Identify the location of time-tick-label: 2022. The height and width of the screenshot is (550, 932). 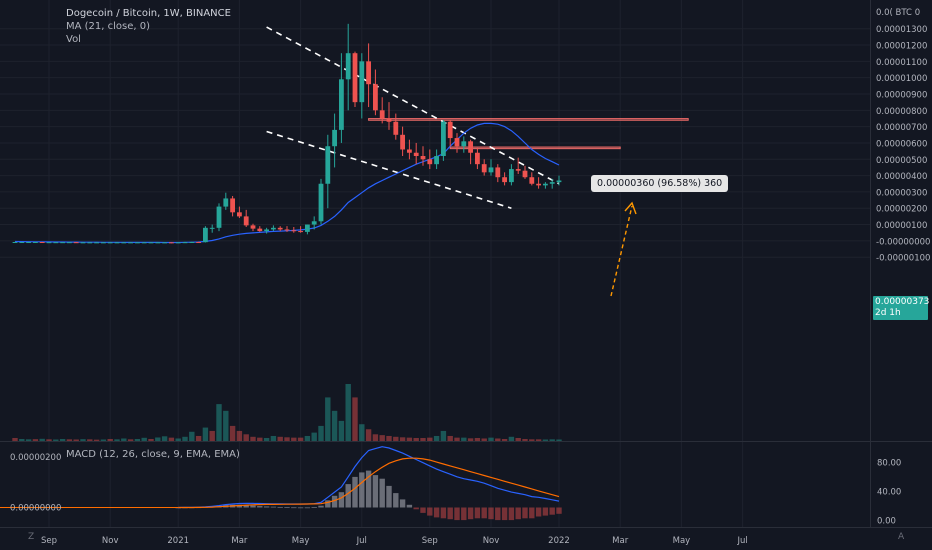
(559, 541).